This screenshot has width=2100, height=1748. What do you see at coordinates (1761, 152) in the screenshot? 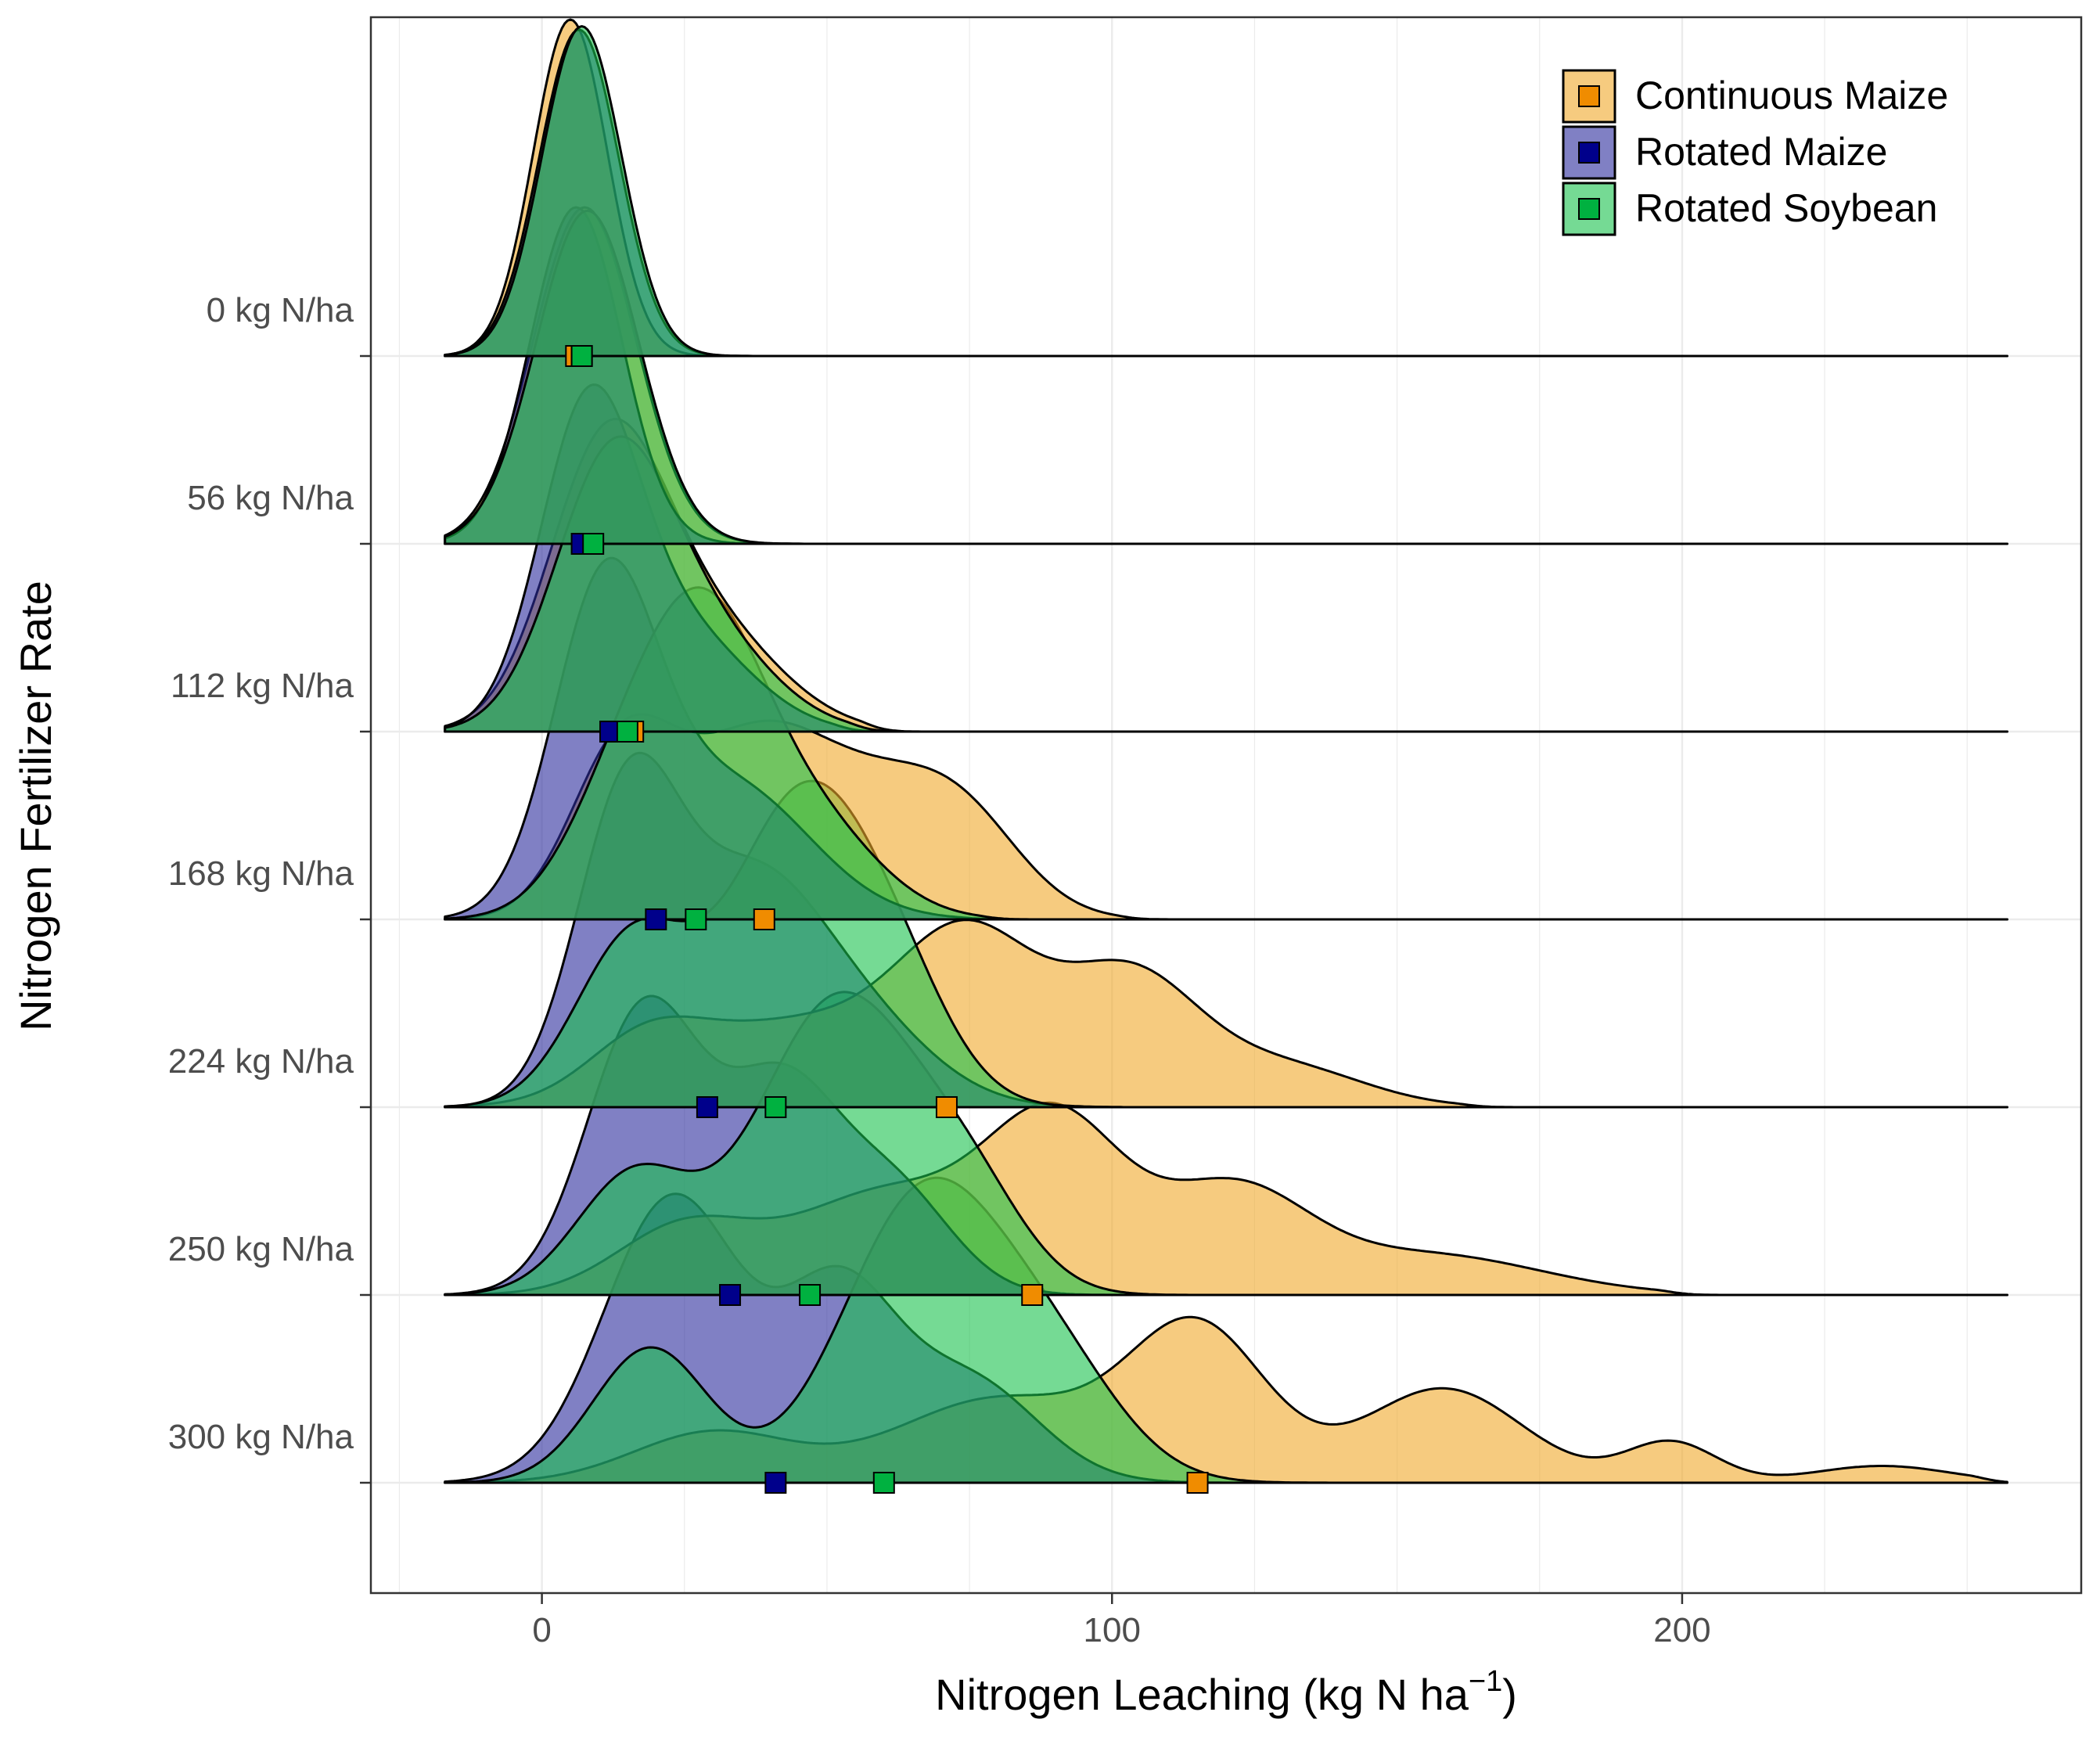
I see `legend-label: Rotated Maize` at bounding box center [1761, 152].